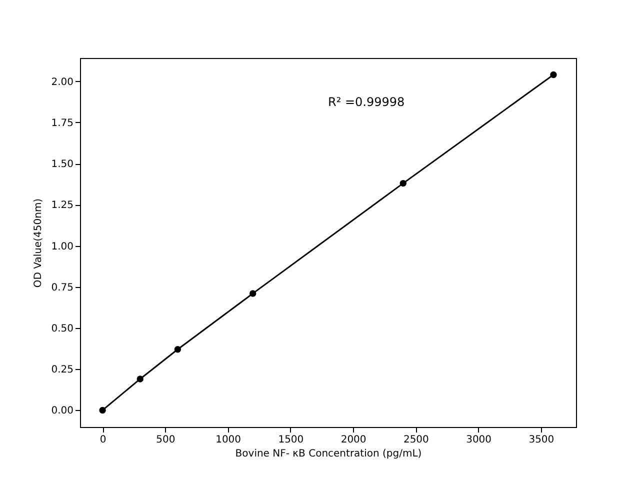 Image resolution: width=640 pixels, height=480 pixels. I want to click on y-tick-label: 0.00, so click(62, 411).